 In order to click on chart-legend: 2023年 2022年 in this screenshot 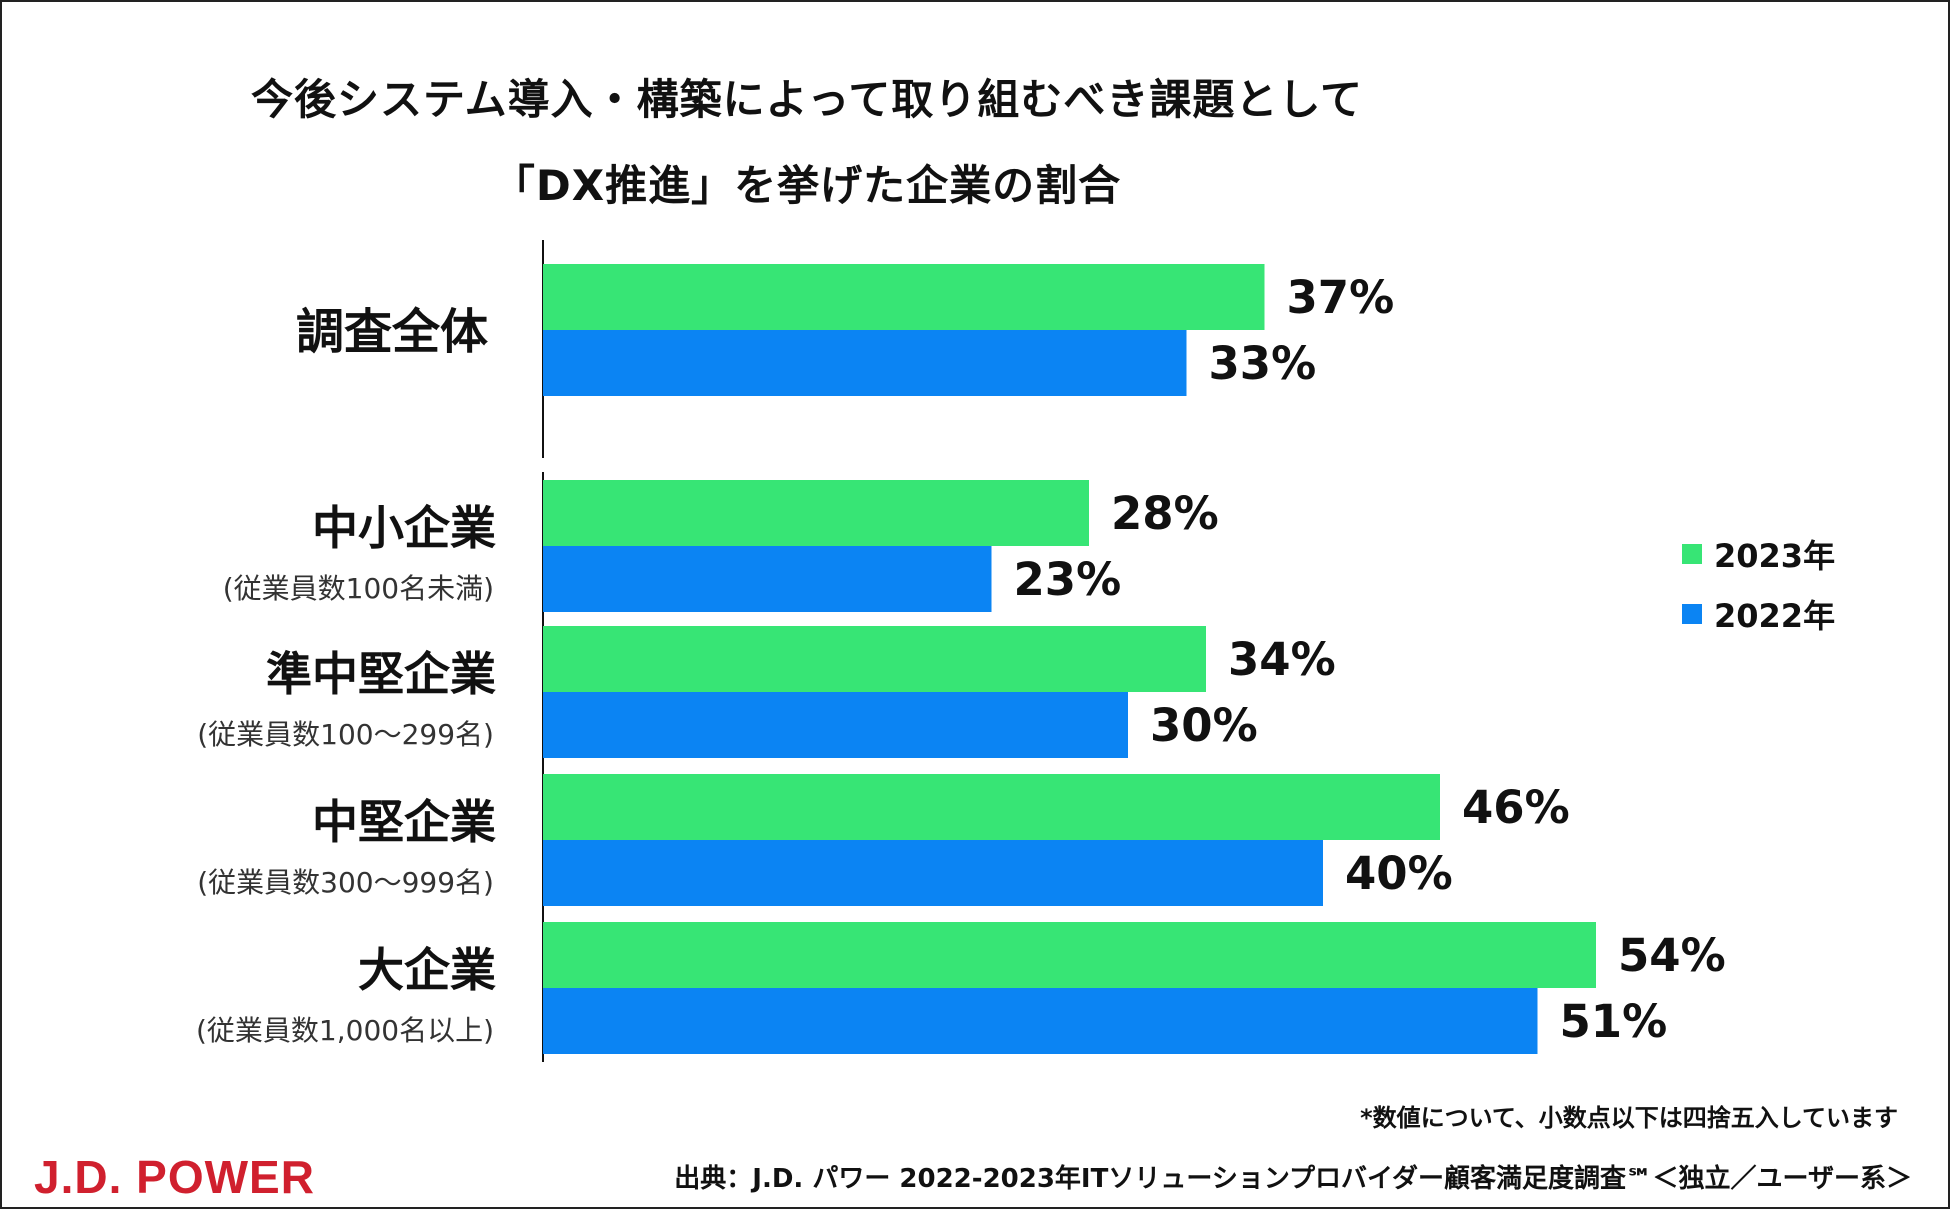, I will do `click(1758, 594)`.